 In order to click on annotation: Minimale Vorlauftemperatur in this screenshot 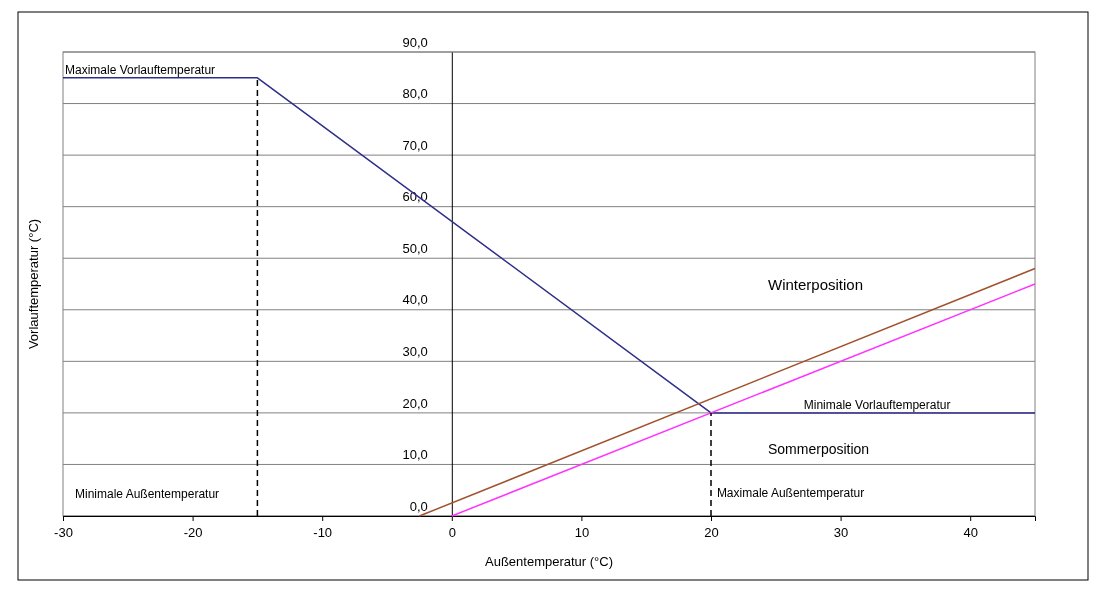, I will do `click(877, 404)`.